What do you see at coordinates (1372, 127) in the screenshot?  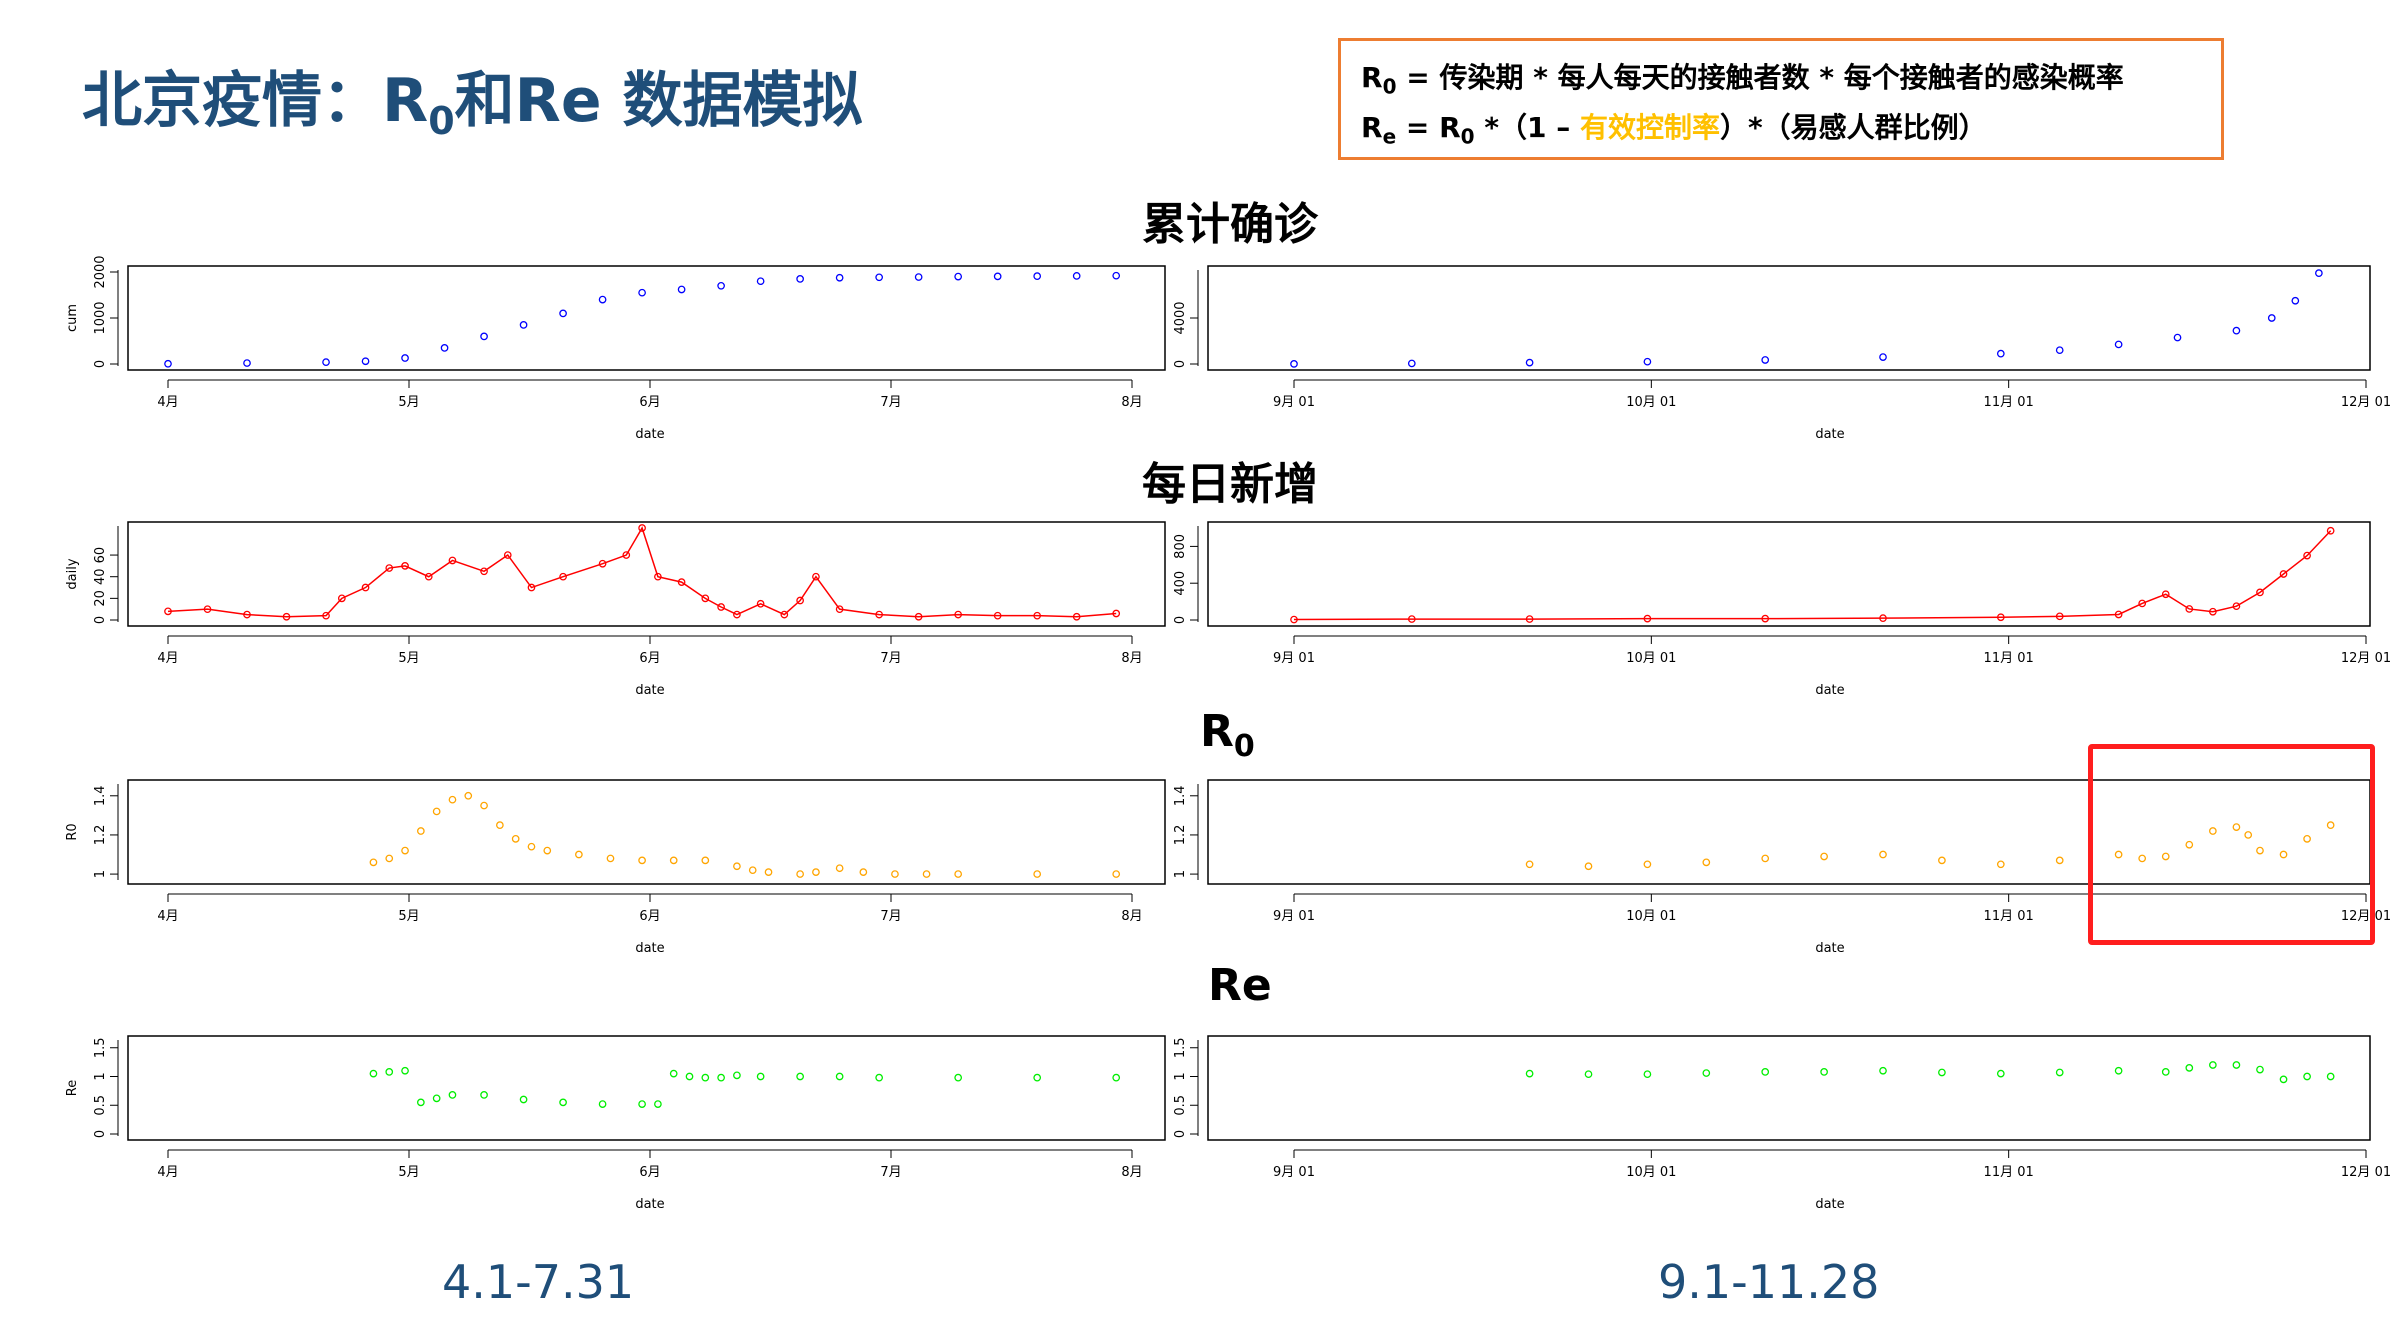 I see `re-label: R` at bounding box center [1372, 127].